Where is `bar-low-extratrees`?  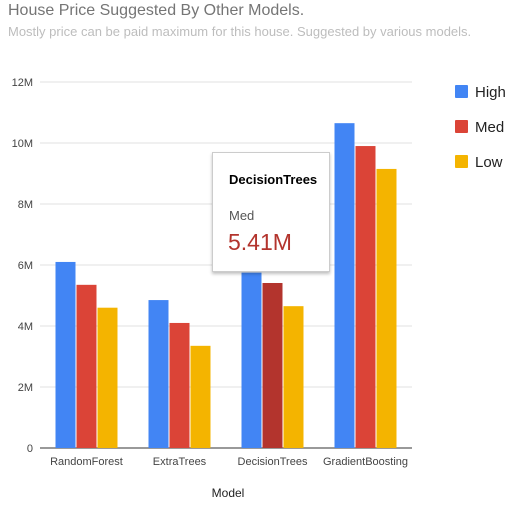
bar-low-extratrees is located at coordinates (200, 396).